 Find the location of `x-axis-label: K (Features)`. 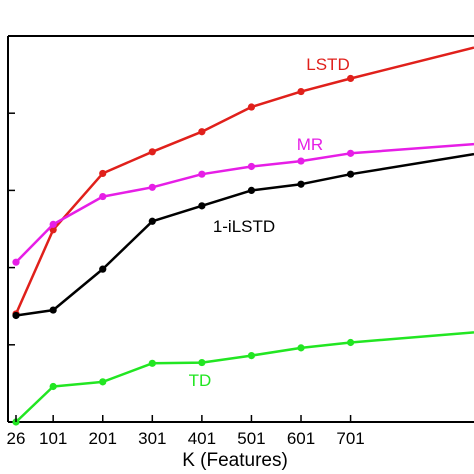

x-axis-label: K (Features) is located at coordinates (235, 460).